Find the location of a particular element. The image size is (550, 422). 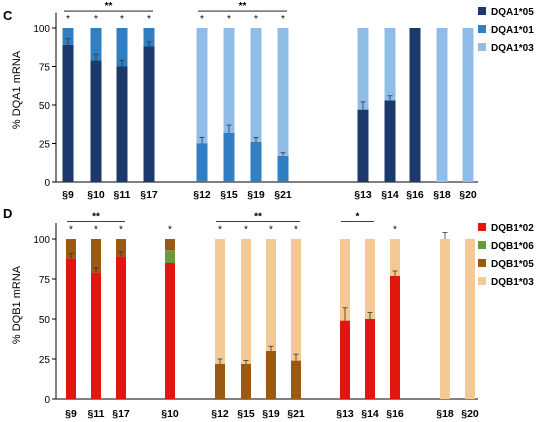

legend-label: DQB1*06 is located at coordinates (512, 246).